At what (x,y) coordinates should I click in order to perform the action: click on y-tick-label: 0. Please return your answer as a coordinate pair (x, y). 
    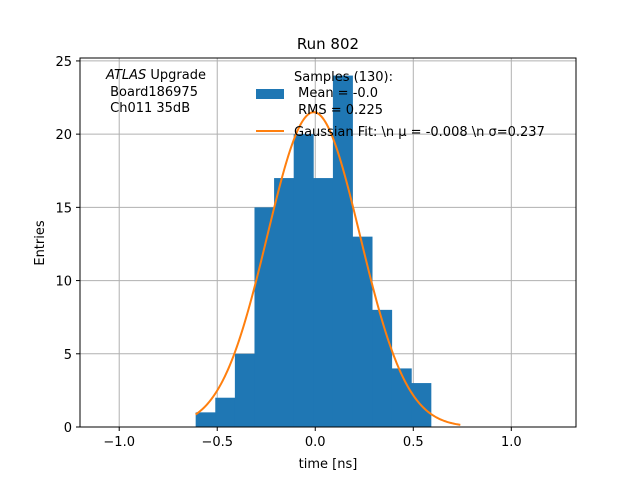
    Looking at the image, I should click on (68, 428).